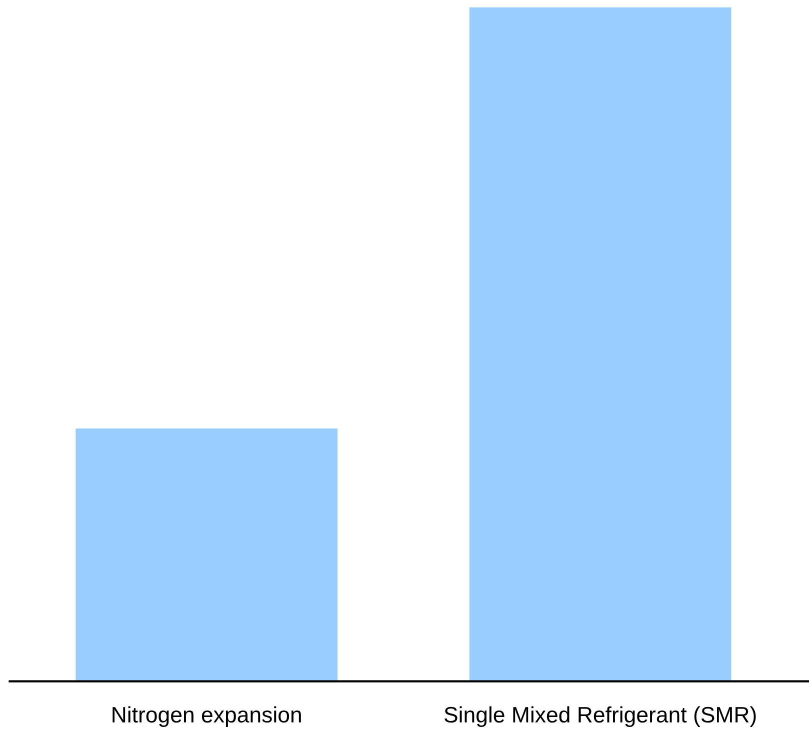 This screenshot has width=809, height=731. Describe the element at coordinates (206, 717) in the screenshot. I see `x-tick-label: Nitrogen expansion` at that location.